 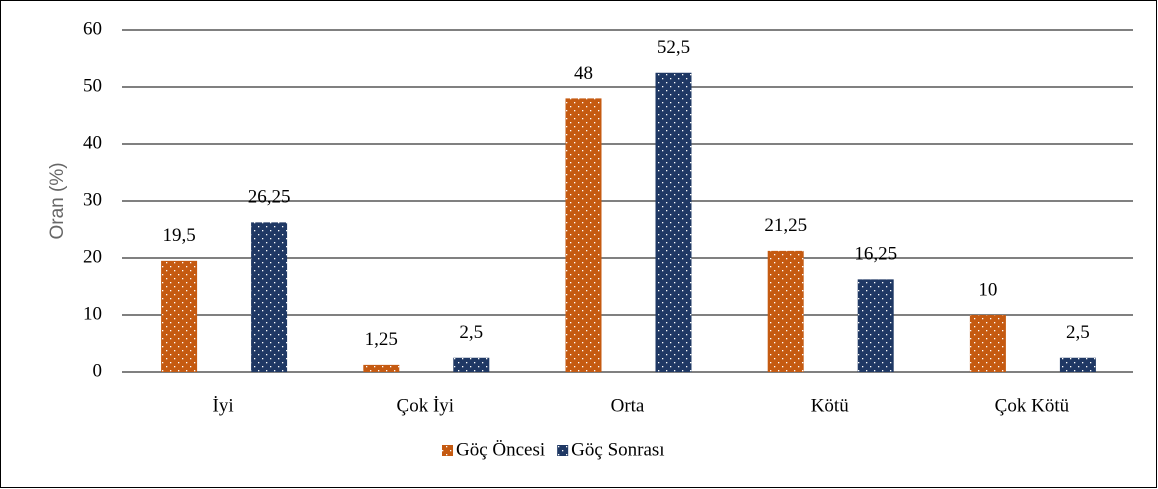 I want to click on data-label: 21,25, so click(x=785, y=225).